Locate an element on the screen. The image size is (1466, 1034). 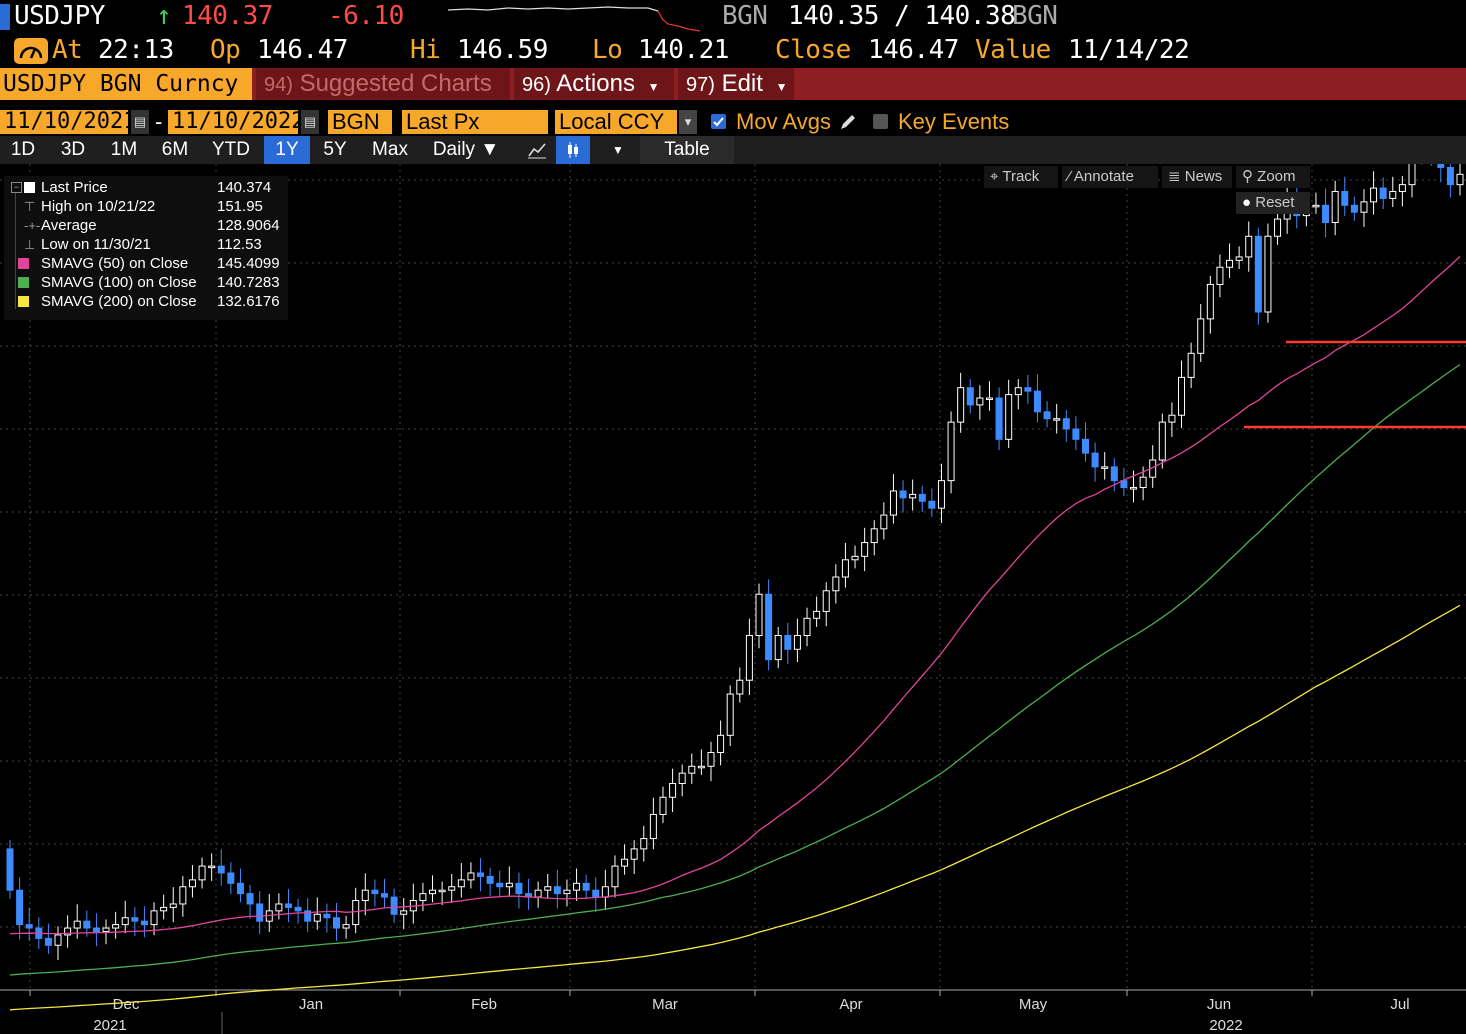
x-axis-month-label: Apr is located at coordinates (850, 1004).